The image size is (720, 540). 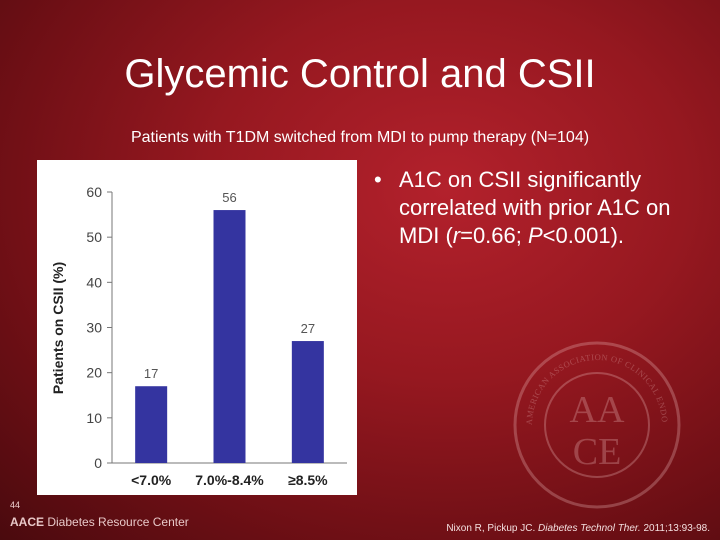 I want to click on r-symbol: r, so click(x=456, y=235).